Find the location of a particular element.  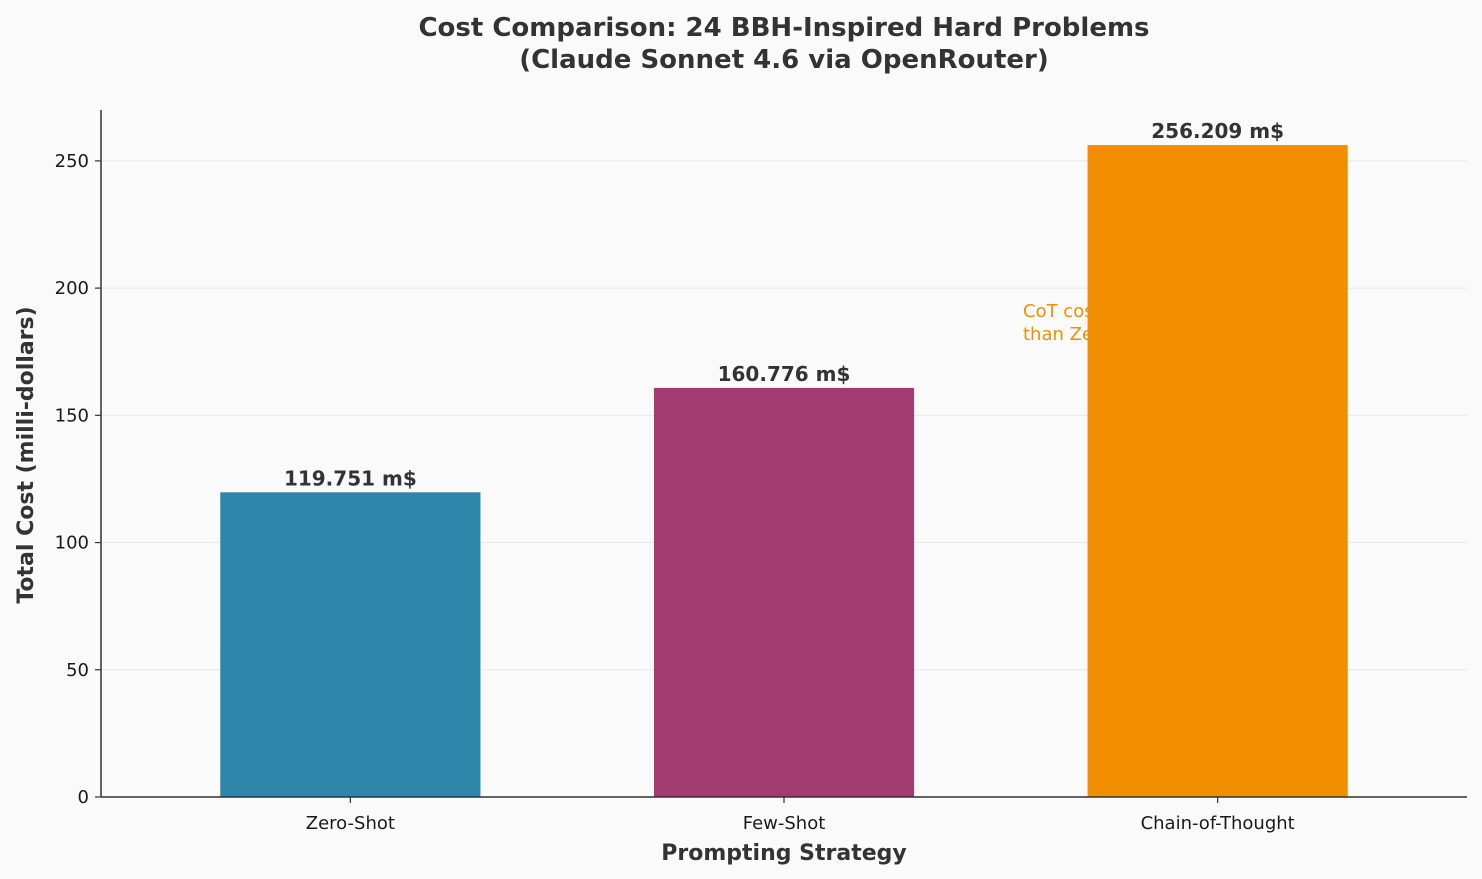

y-tick-label-150: 150 is located at coordinates (72, 415).